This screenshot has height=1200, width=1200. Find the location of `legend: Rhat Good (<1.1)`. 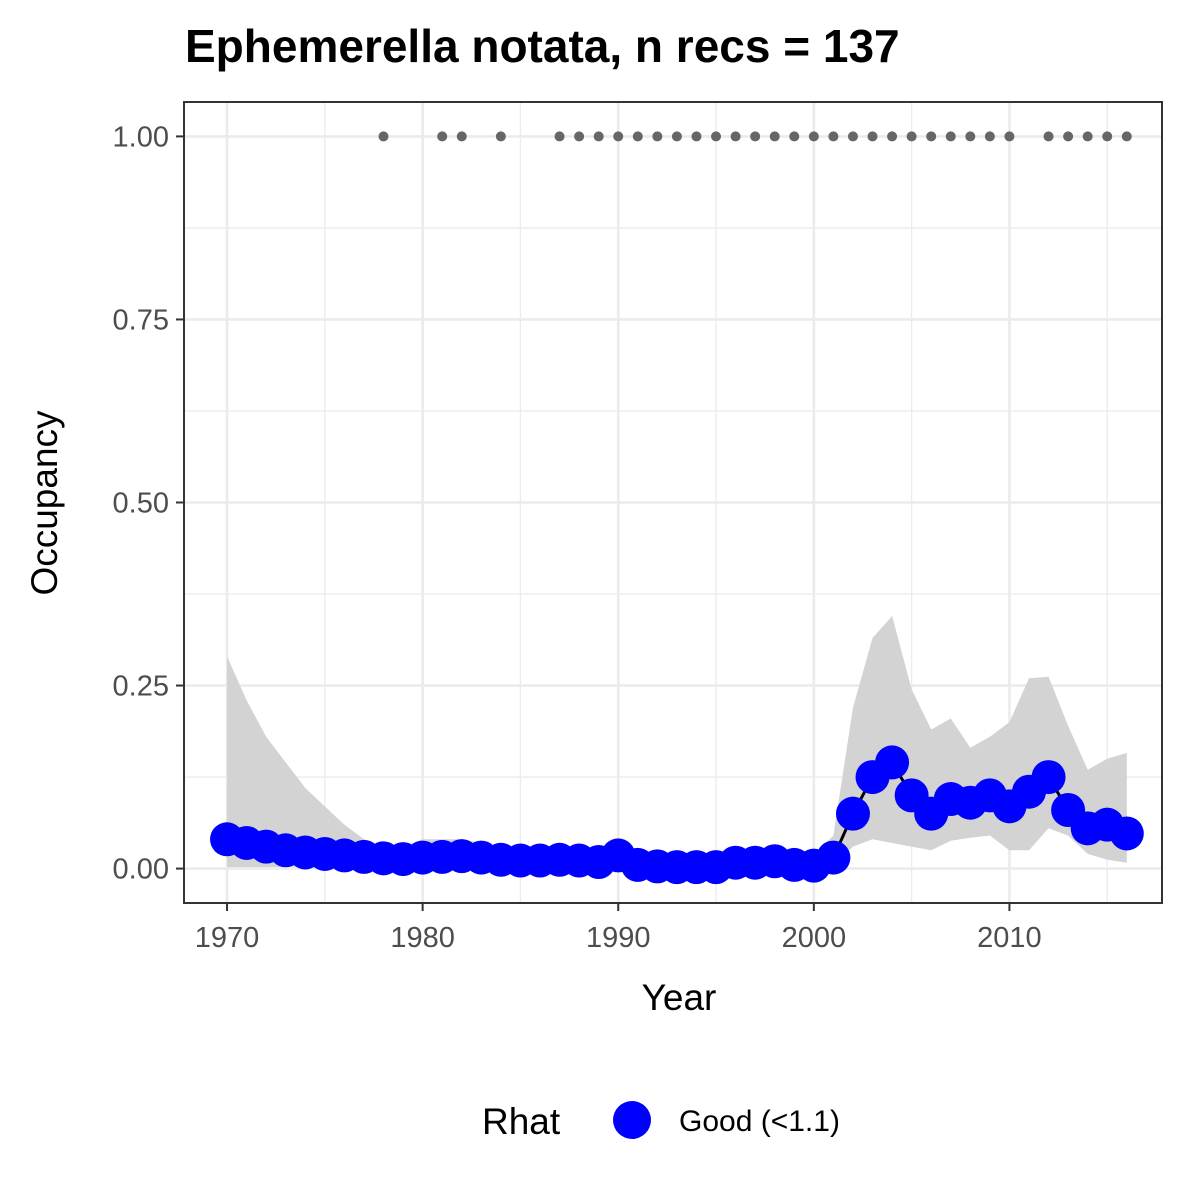

legend: Rhat Good (<1.1) is located at coordinates (661, 1121).